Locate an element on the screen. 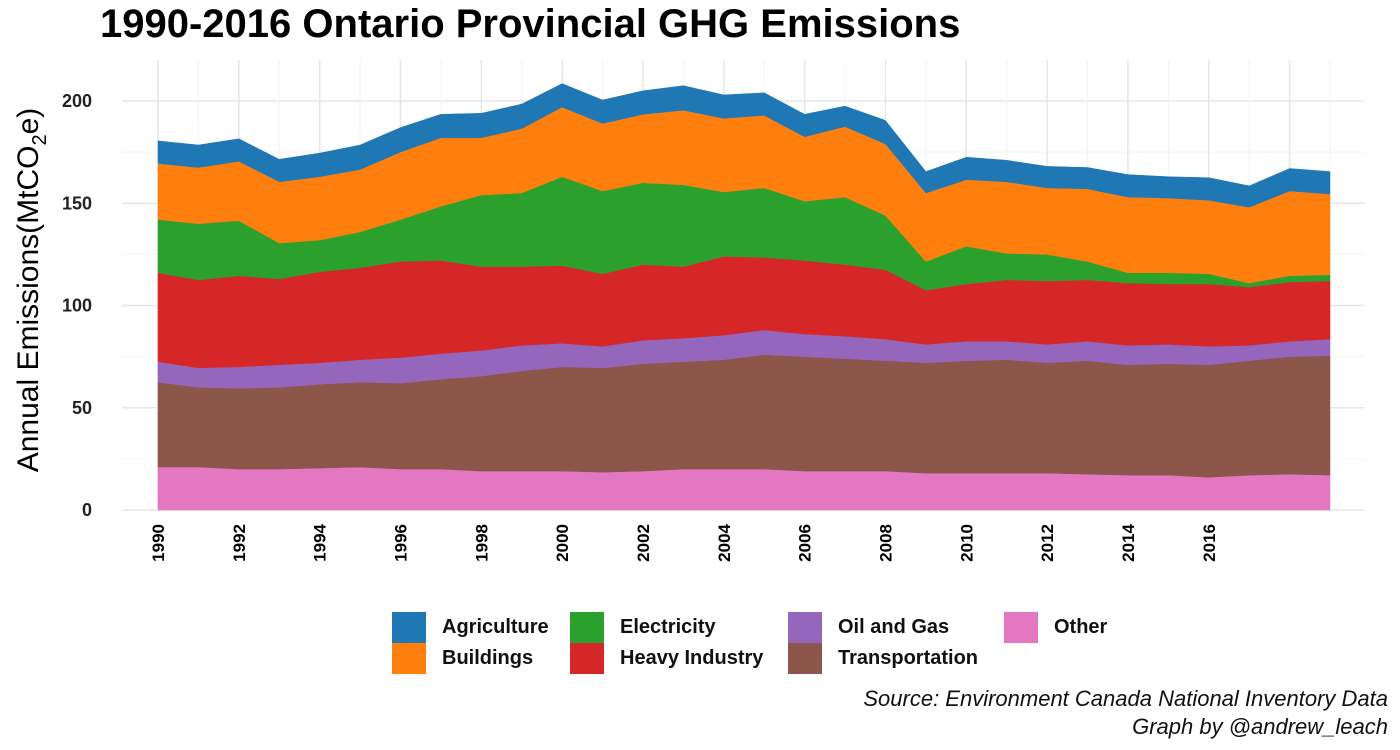 This screenshot has height=750, width=1400. y-tick-label: 100 is located at coordinates (77, 306).